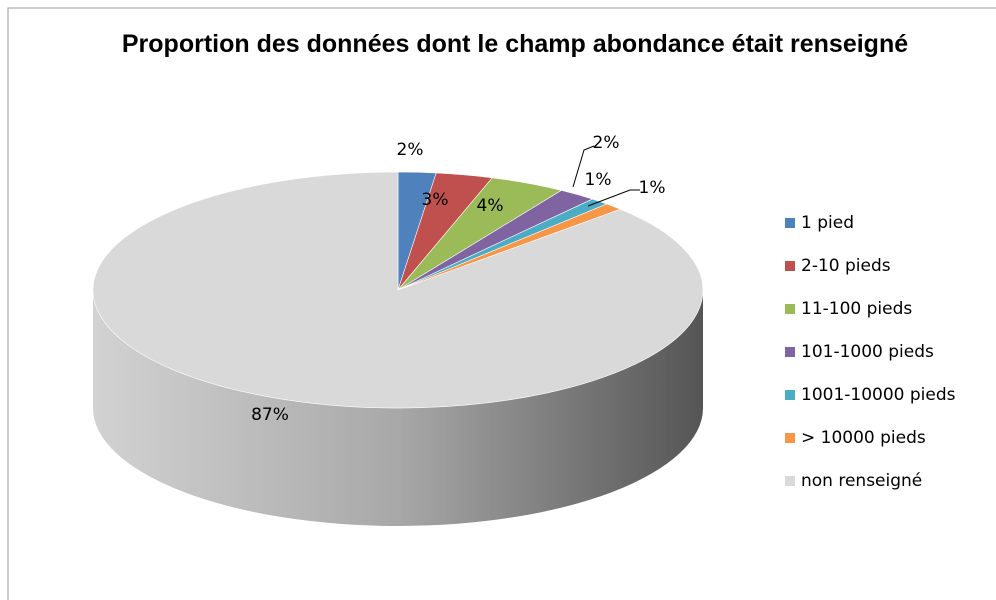 The height and width of the screenshot is (600, 996). Describe the element at coordinates (846, 266) in the screenshot. I see `legend-label: 2-10 pieds` at that location.